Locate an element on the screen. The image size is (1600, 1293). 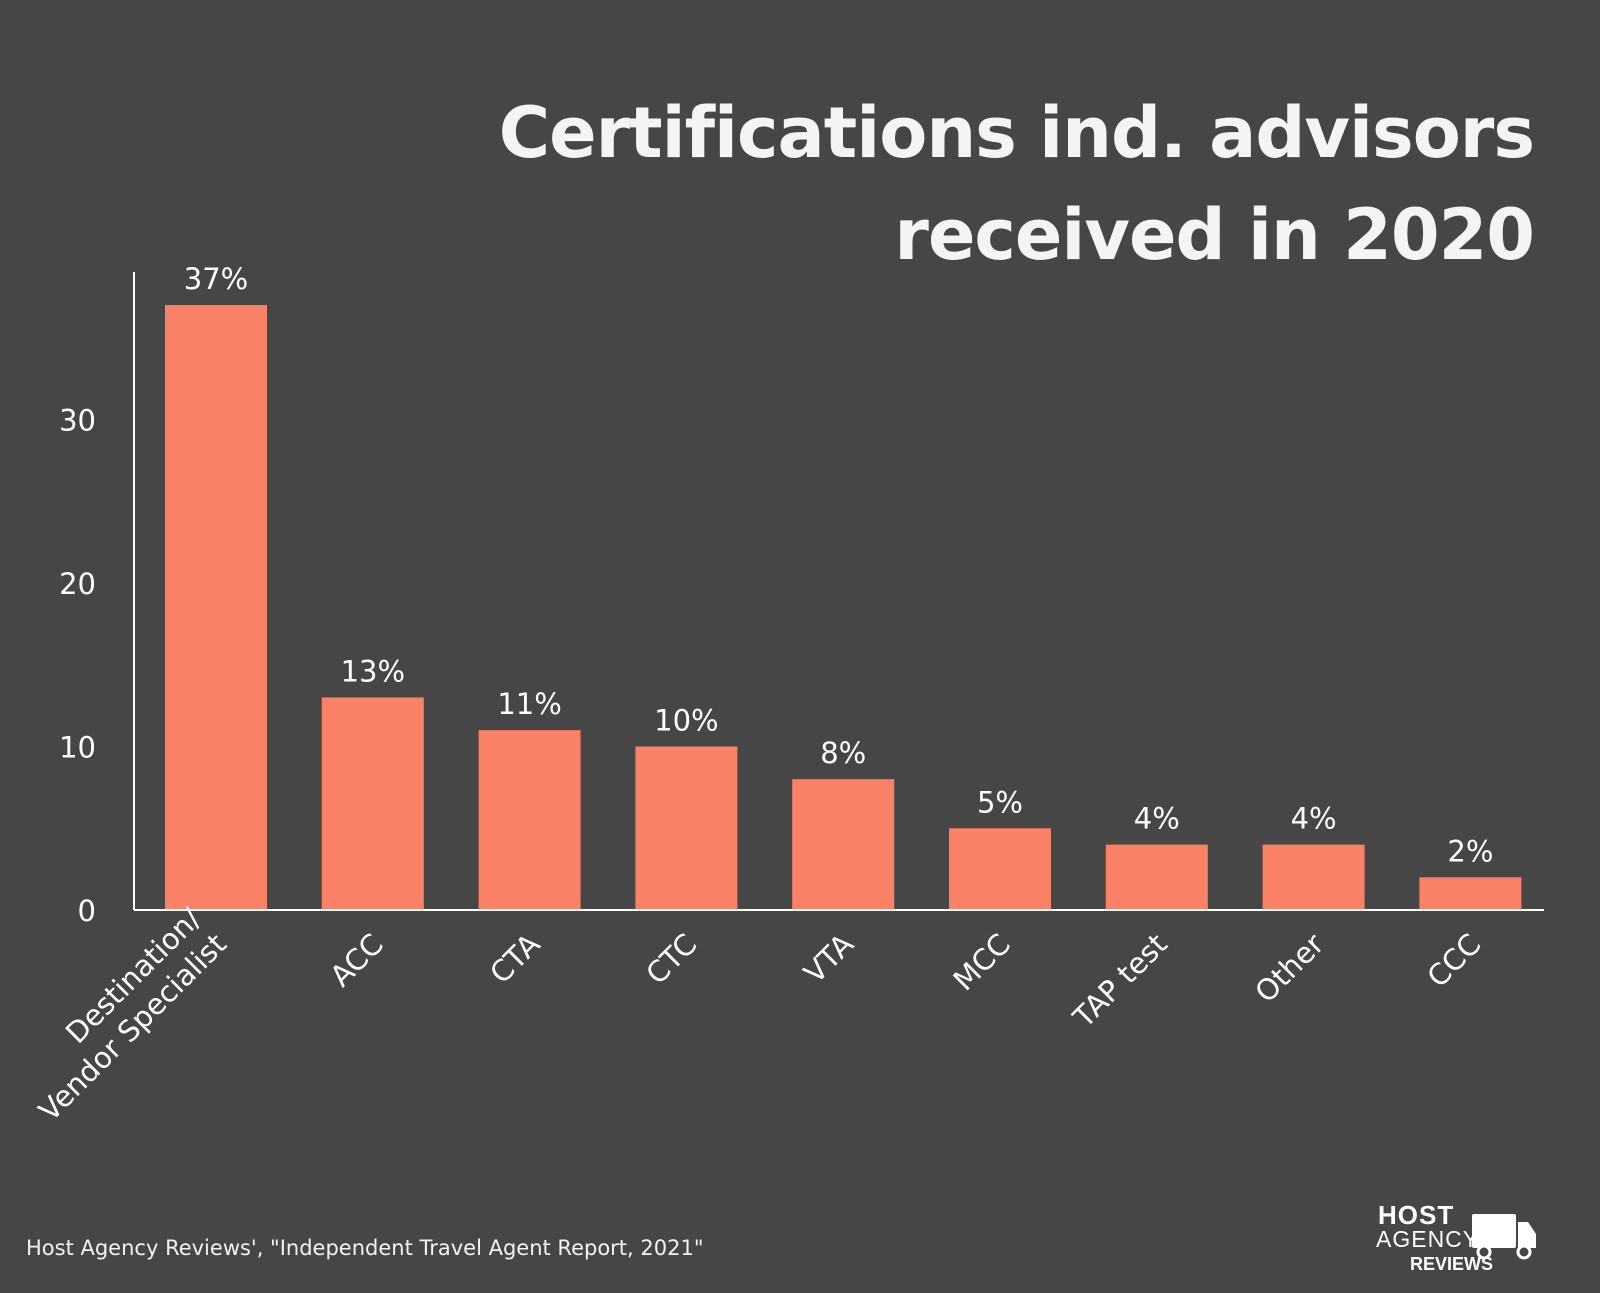
x-tick-label: ACC is located at coordinates (356, 960).